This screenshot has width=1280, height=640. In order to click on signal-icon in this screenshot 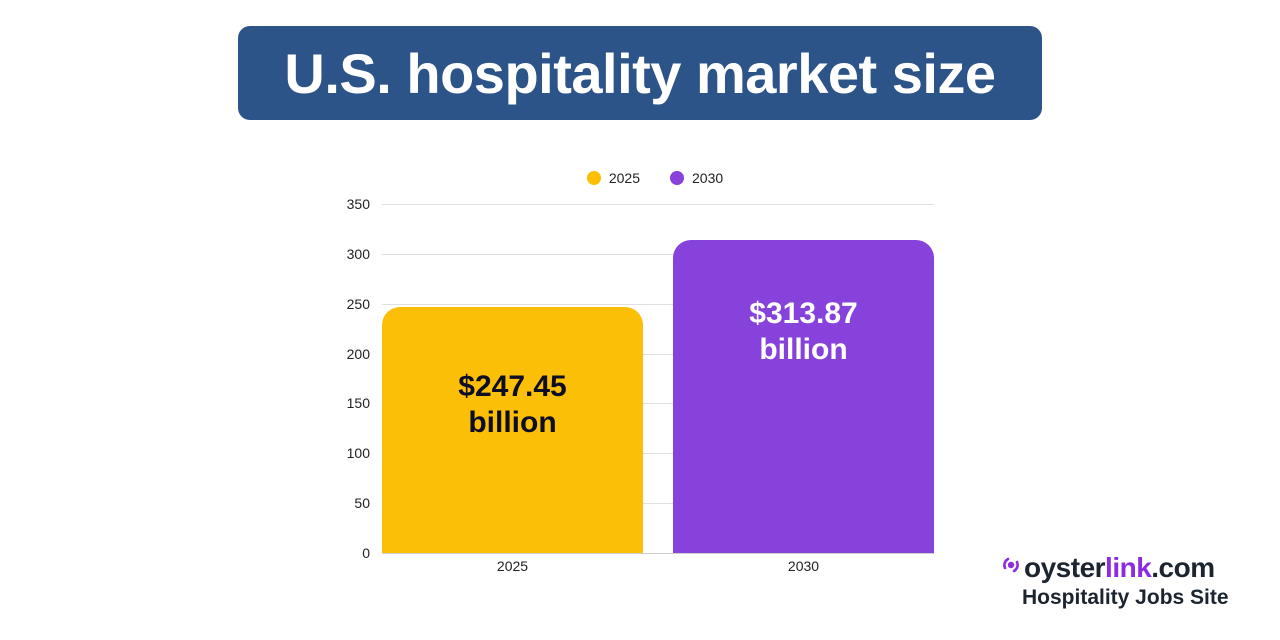, I will do `click(1011, 565)`.